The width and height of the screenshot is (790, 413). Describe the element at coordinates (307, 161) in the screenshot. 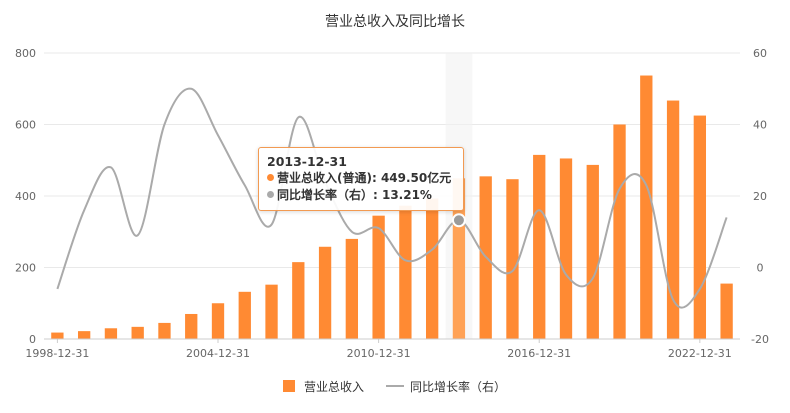

I see `tooltip-date: 2013-12-31` at that location.